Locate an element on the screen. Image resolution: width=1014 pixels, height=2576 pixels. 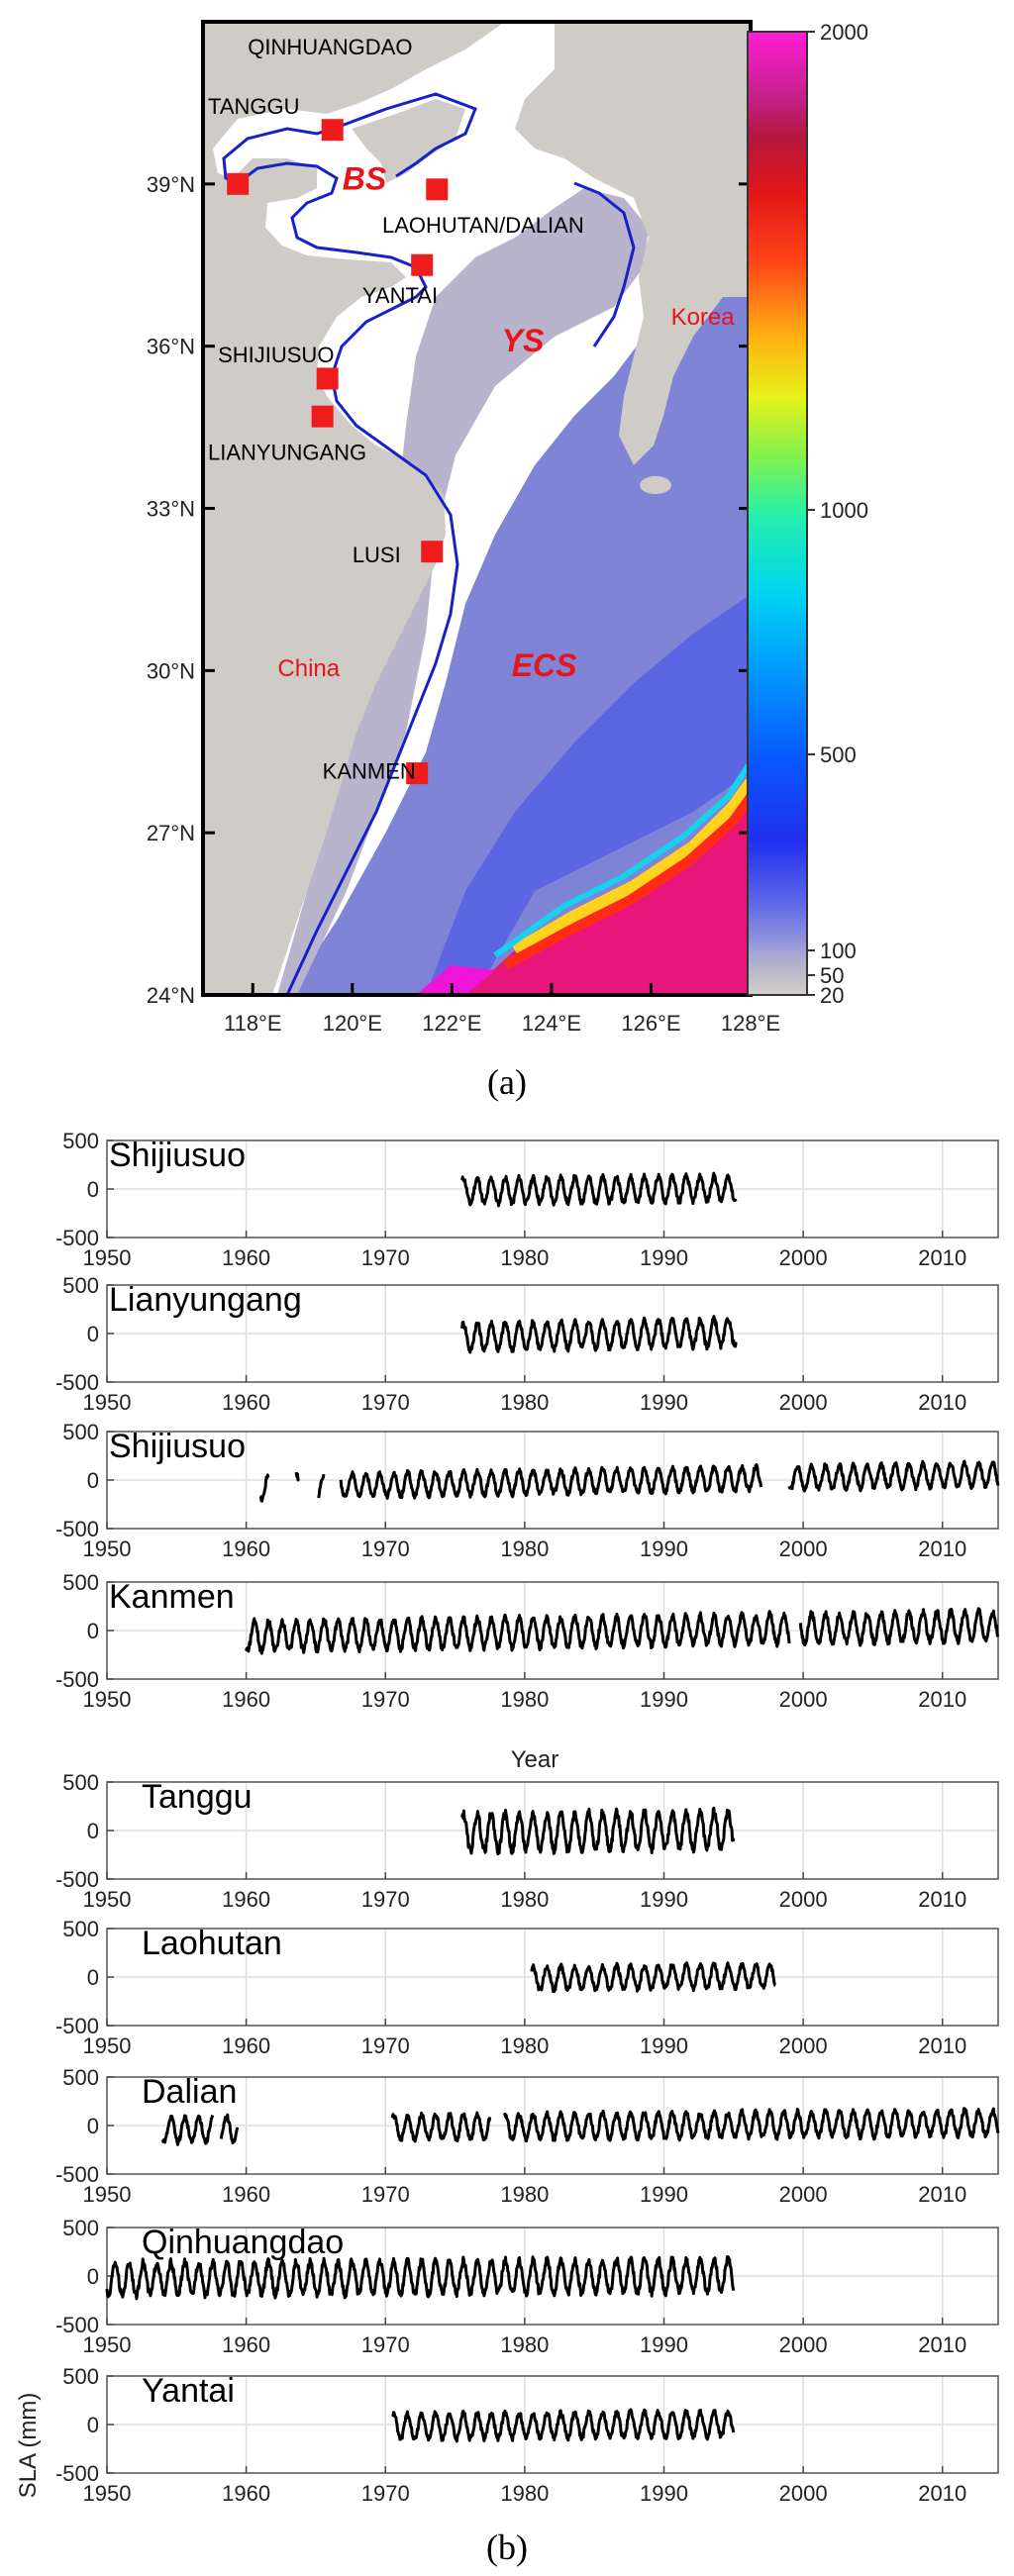
yellow-sea-water is located at coordinates (463, 592).